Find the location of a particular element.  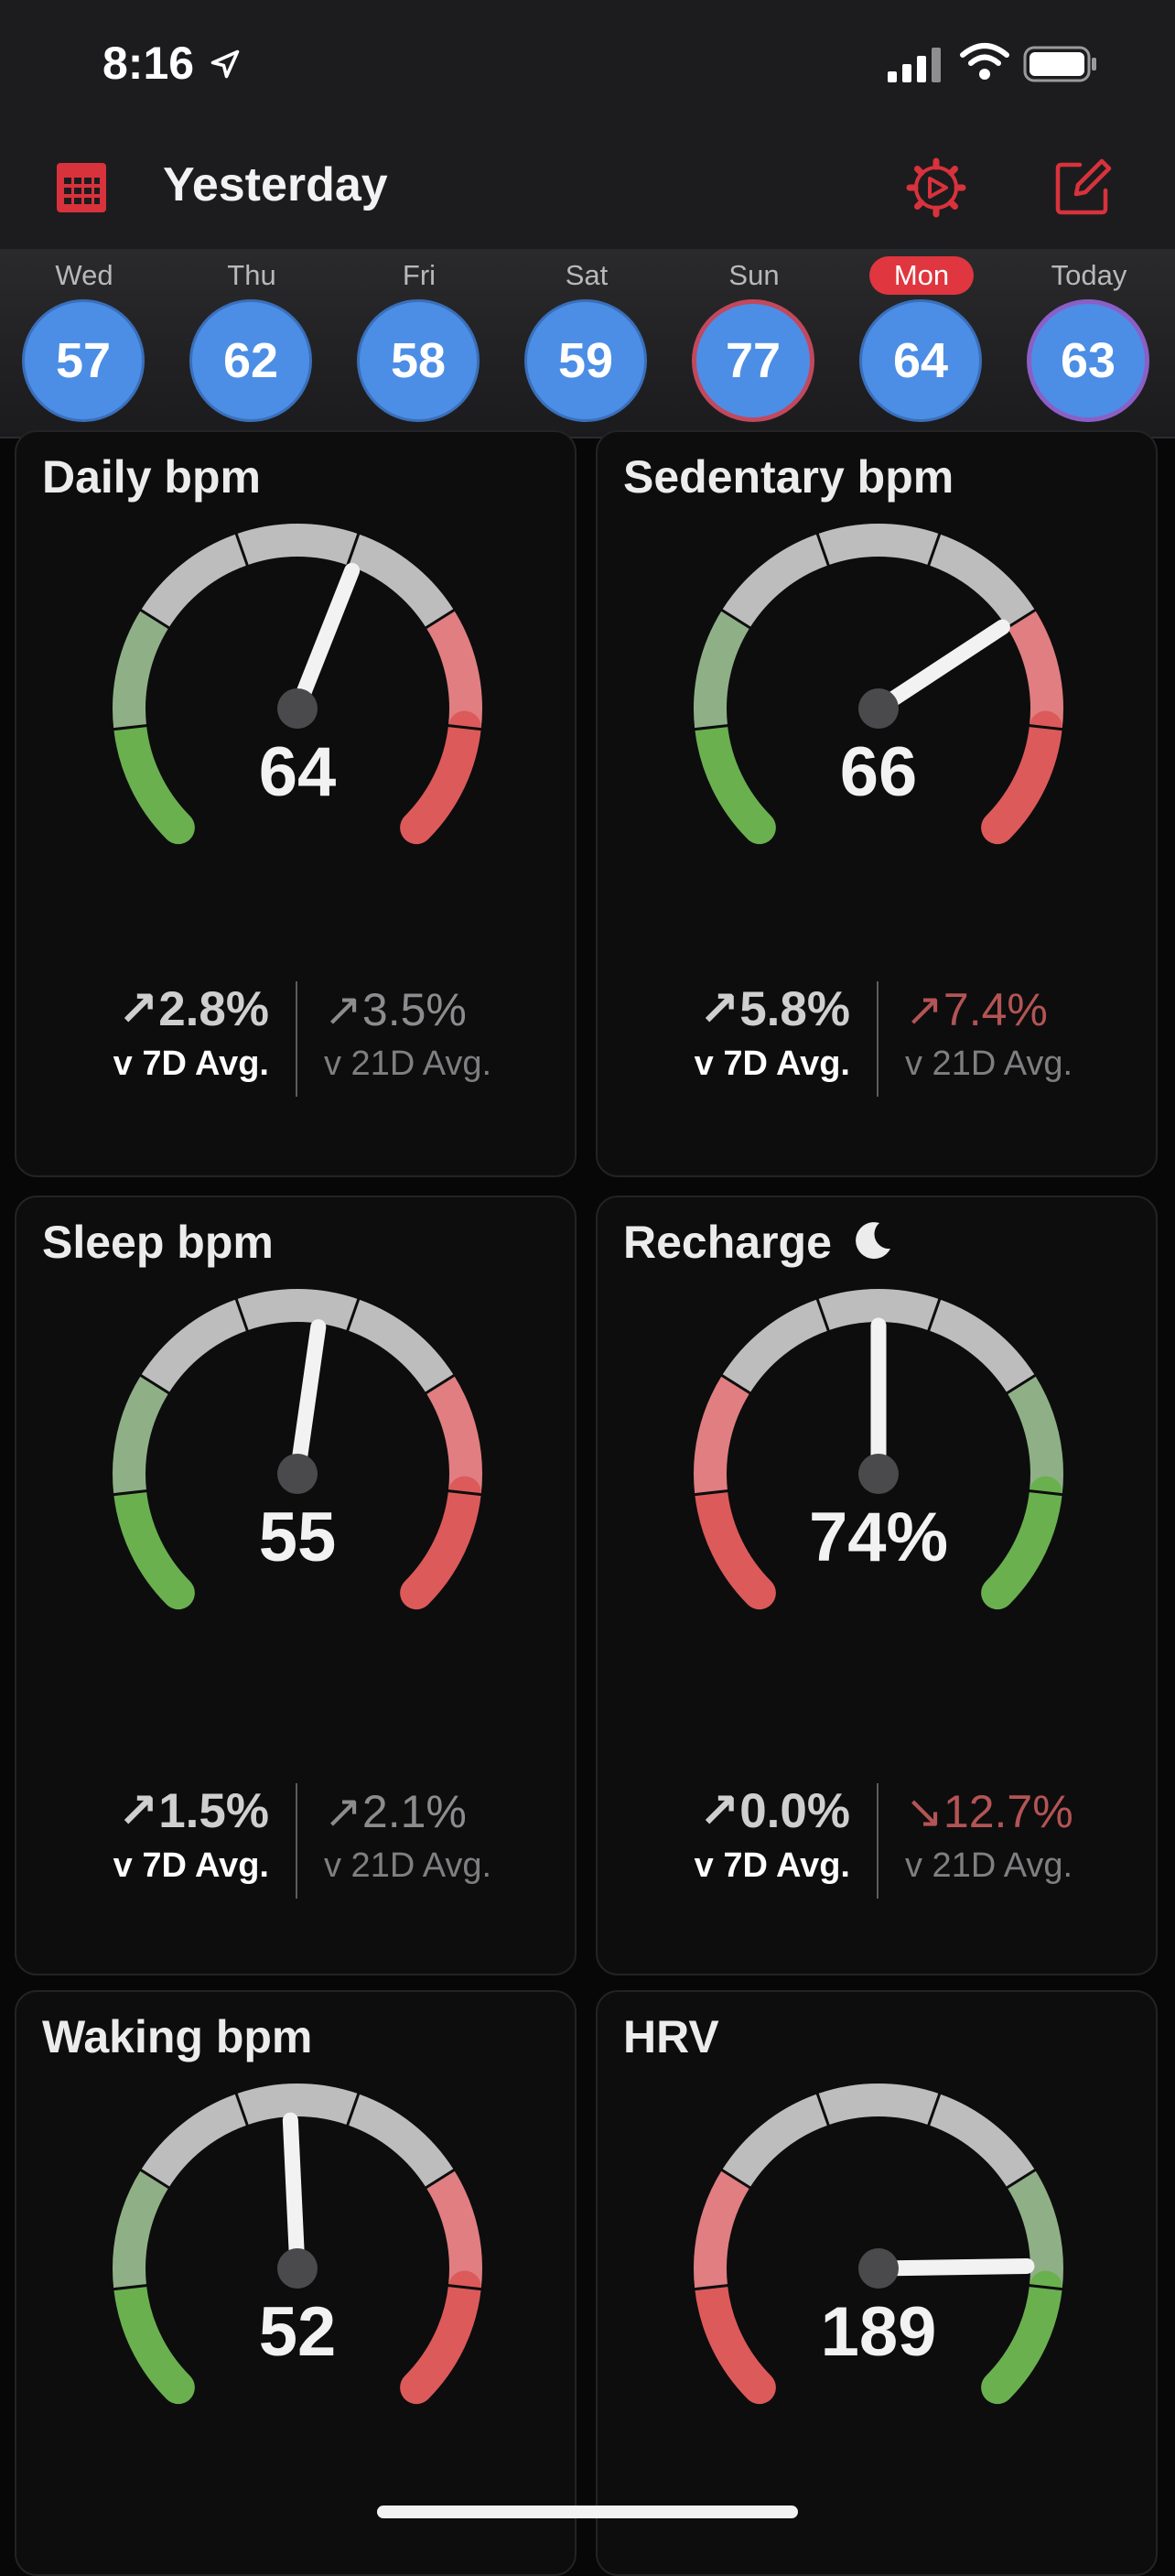

stat-7d: ↗0.0% v 7D Avg. is located at coordinates (772, 1837).